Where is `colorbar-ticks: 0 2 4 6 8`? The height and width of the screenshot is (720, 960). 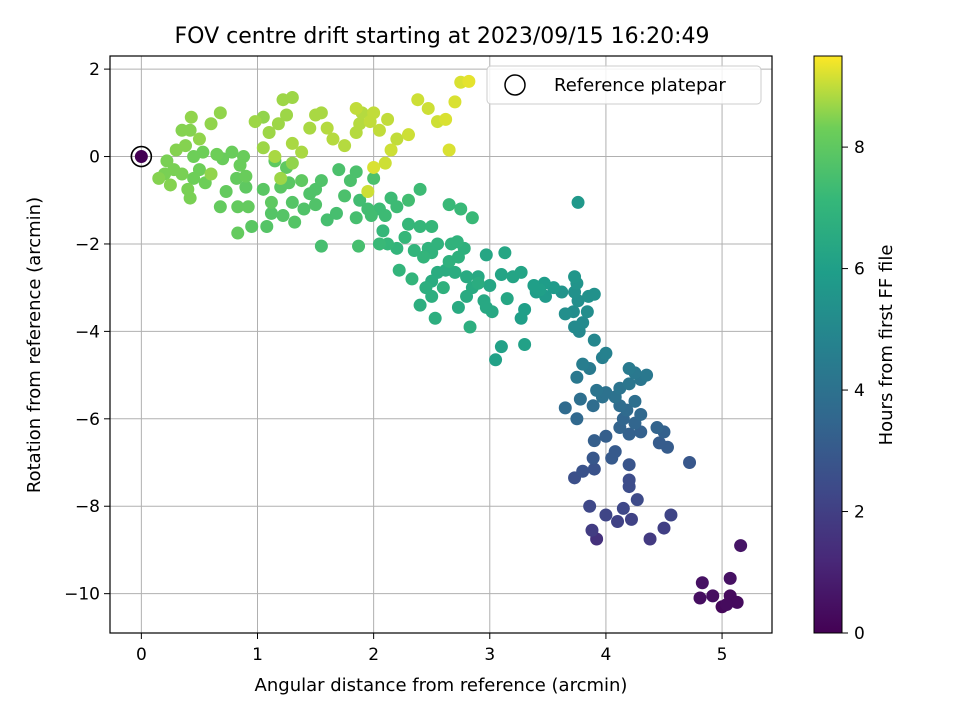 colorbar-ticks: 0 2 4 6 8 is located at coordinates (853, 391).